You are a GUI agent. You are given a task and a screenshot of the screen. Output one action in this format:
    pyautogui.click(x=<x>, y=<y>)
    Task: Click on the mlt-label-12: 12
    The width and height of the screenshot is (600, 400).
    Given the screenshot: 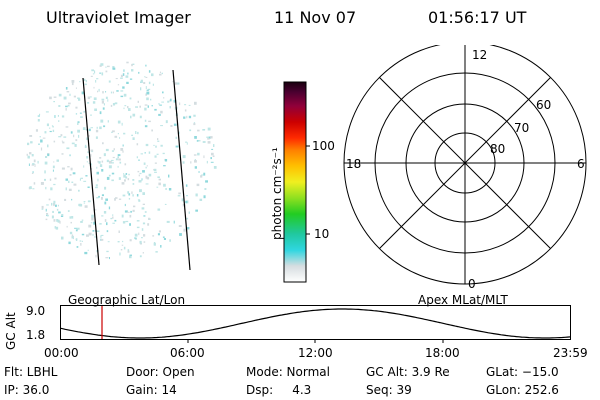 What is the action you would take?
    pyautogui.click(x=479, y=55)
    